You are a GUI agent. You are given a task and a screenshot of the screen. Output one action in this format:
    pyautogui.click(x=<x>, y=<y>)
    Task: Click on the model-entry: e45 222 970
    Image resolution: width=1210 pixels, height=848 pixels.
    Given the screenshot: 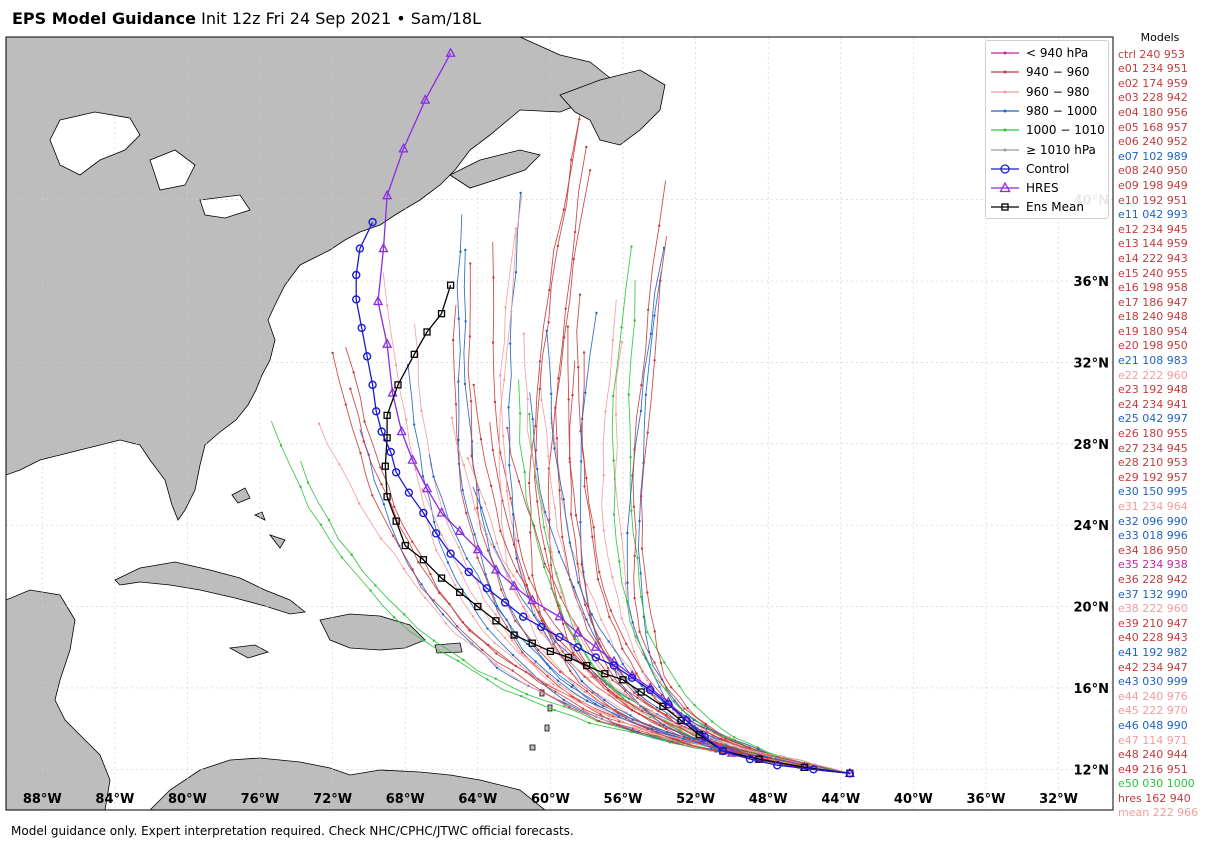 What is the action you would take?
    pyautogui.click(x=1153, y=711)
    